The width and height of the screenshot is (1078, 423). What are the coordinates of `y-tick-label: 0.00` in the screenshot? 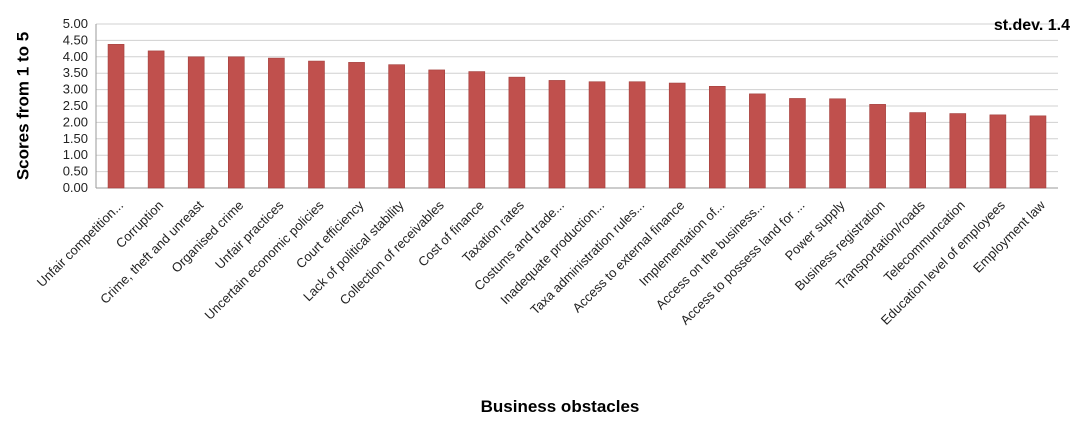 It's located at (75, 187).